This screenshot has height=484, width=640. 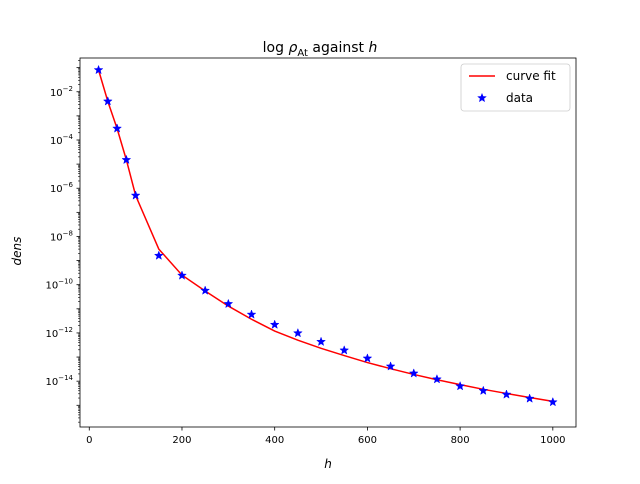 I want to click on y-axis-label: dens, so click(x=17, y=251).